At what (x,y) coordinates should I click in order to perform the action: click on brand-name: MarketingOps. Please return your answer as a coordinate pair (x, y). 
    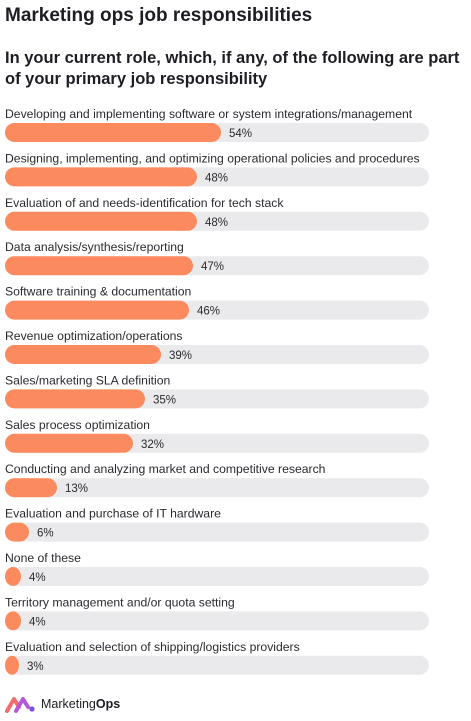
    Looking at the image, I should click on (81, 704).